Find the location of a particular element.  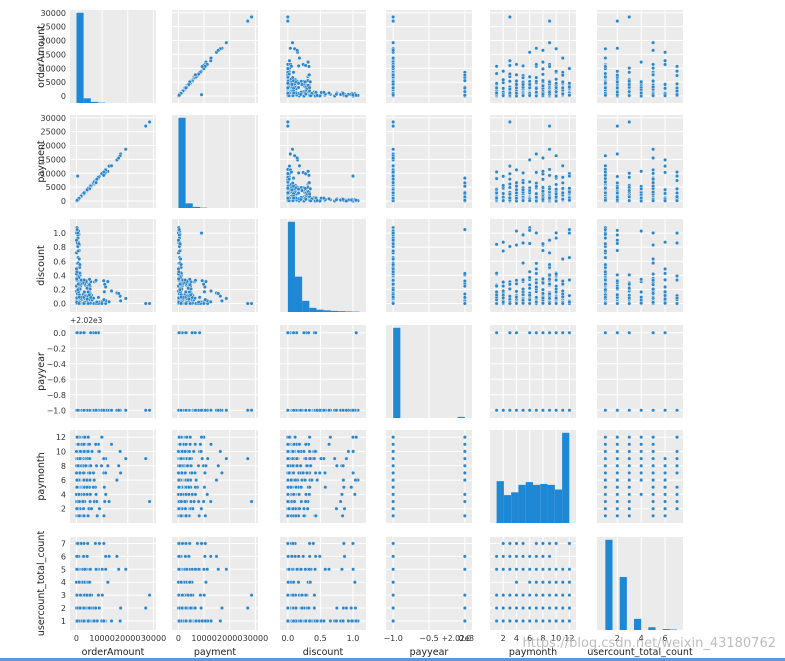

panel-payyear-vs-orderAmount is located at coordinates (113, 371).